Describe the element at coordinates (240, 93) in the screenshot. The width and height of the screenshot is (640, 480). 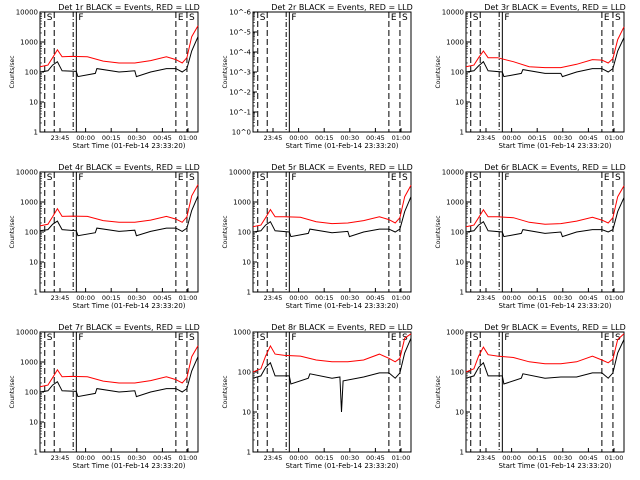
I see `y-tick-label: 10^-2` at that location.